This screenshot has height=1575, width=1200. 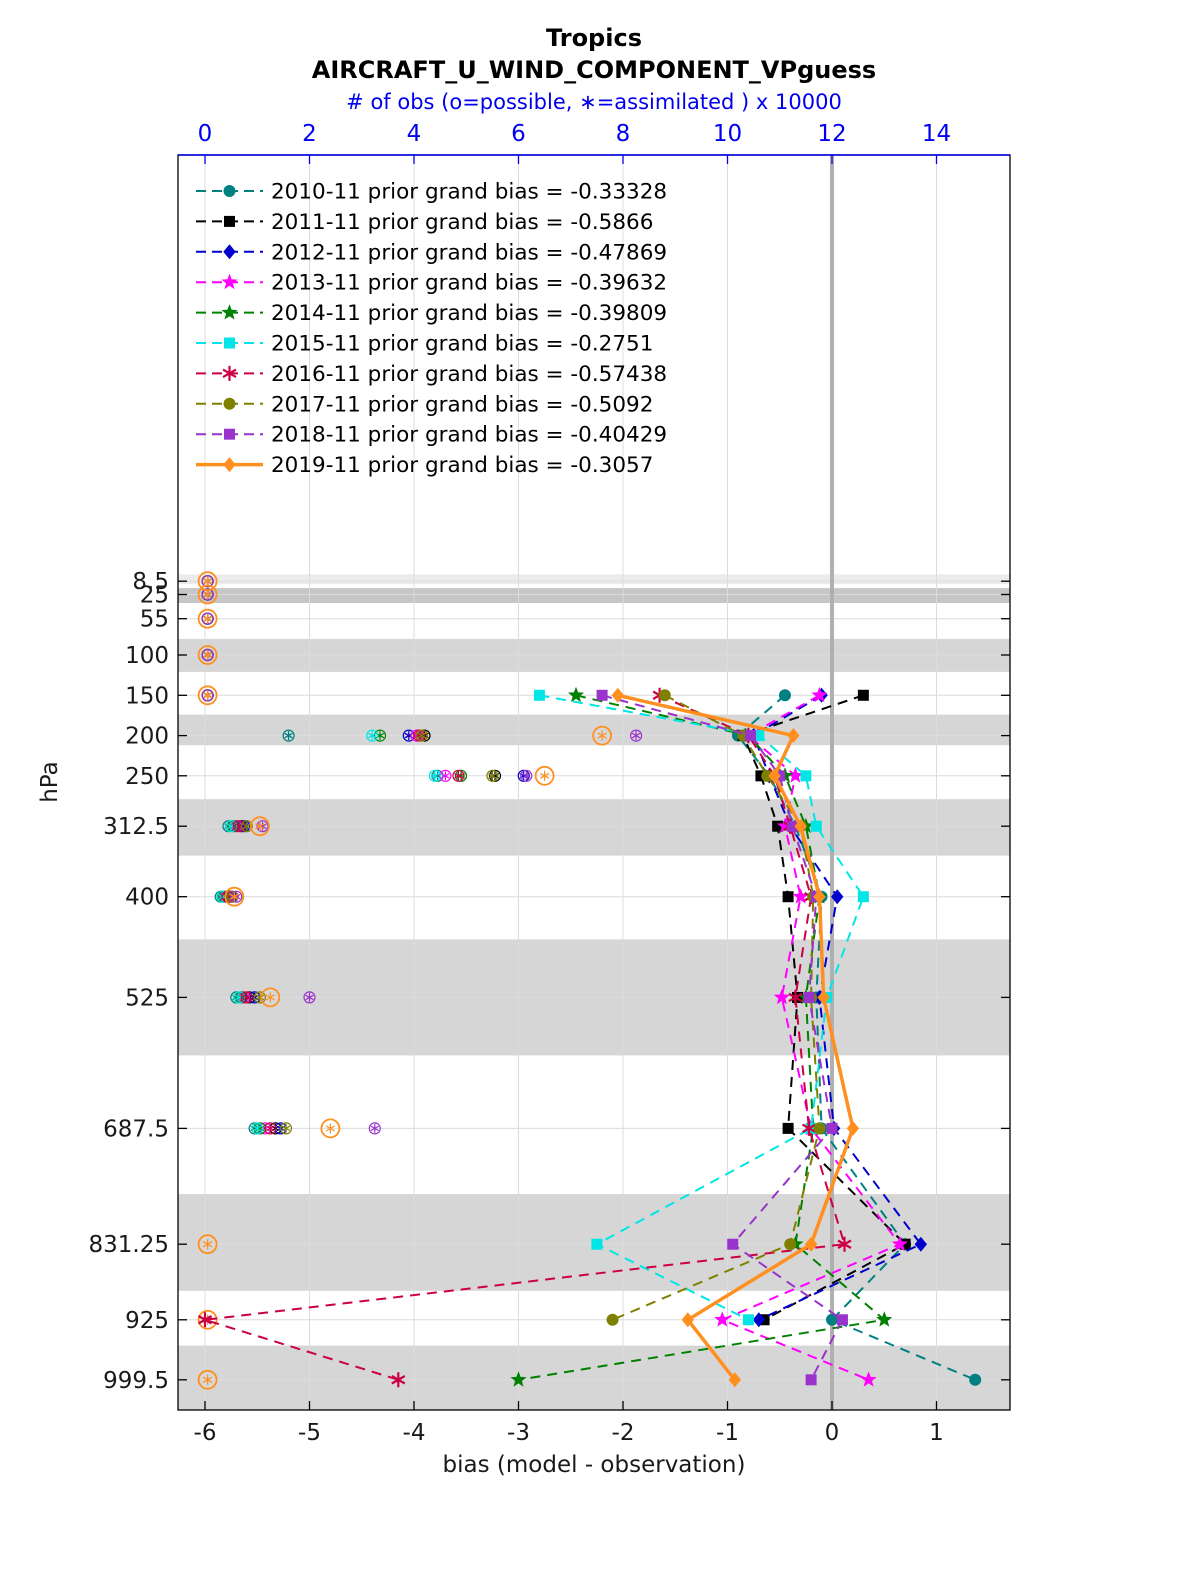 What do you see at coordinates (469, 313) in the screenshot?
I see `legend-label: 2014-11 prior grand bias = -0.39809` at bounding box center [469, 313].